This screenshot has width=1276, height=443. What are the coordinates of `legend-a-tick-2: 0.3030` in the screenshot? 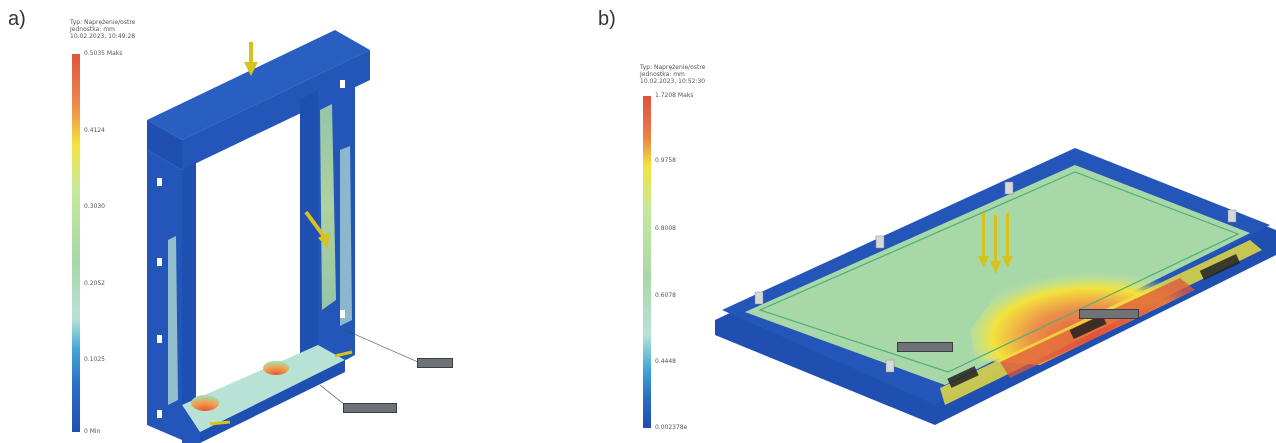 It's located at (94, 206).